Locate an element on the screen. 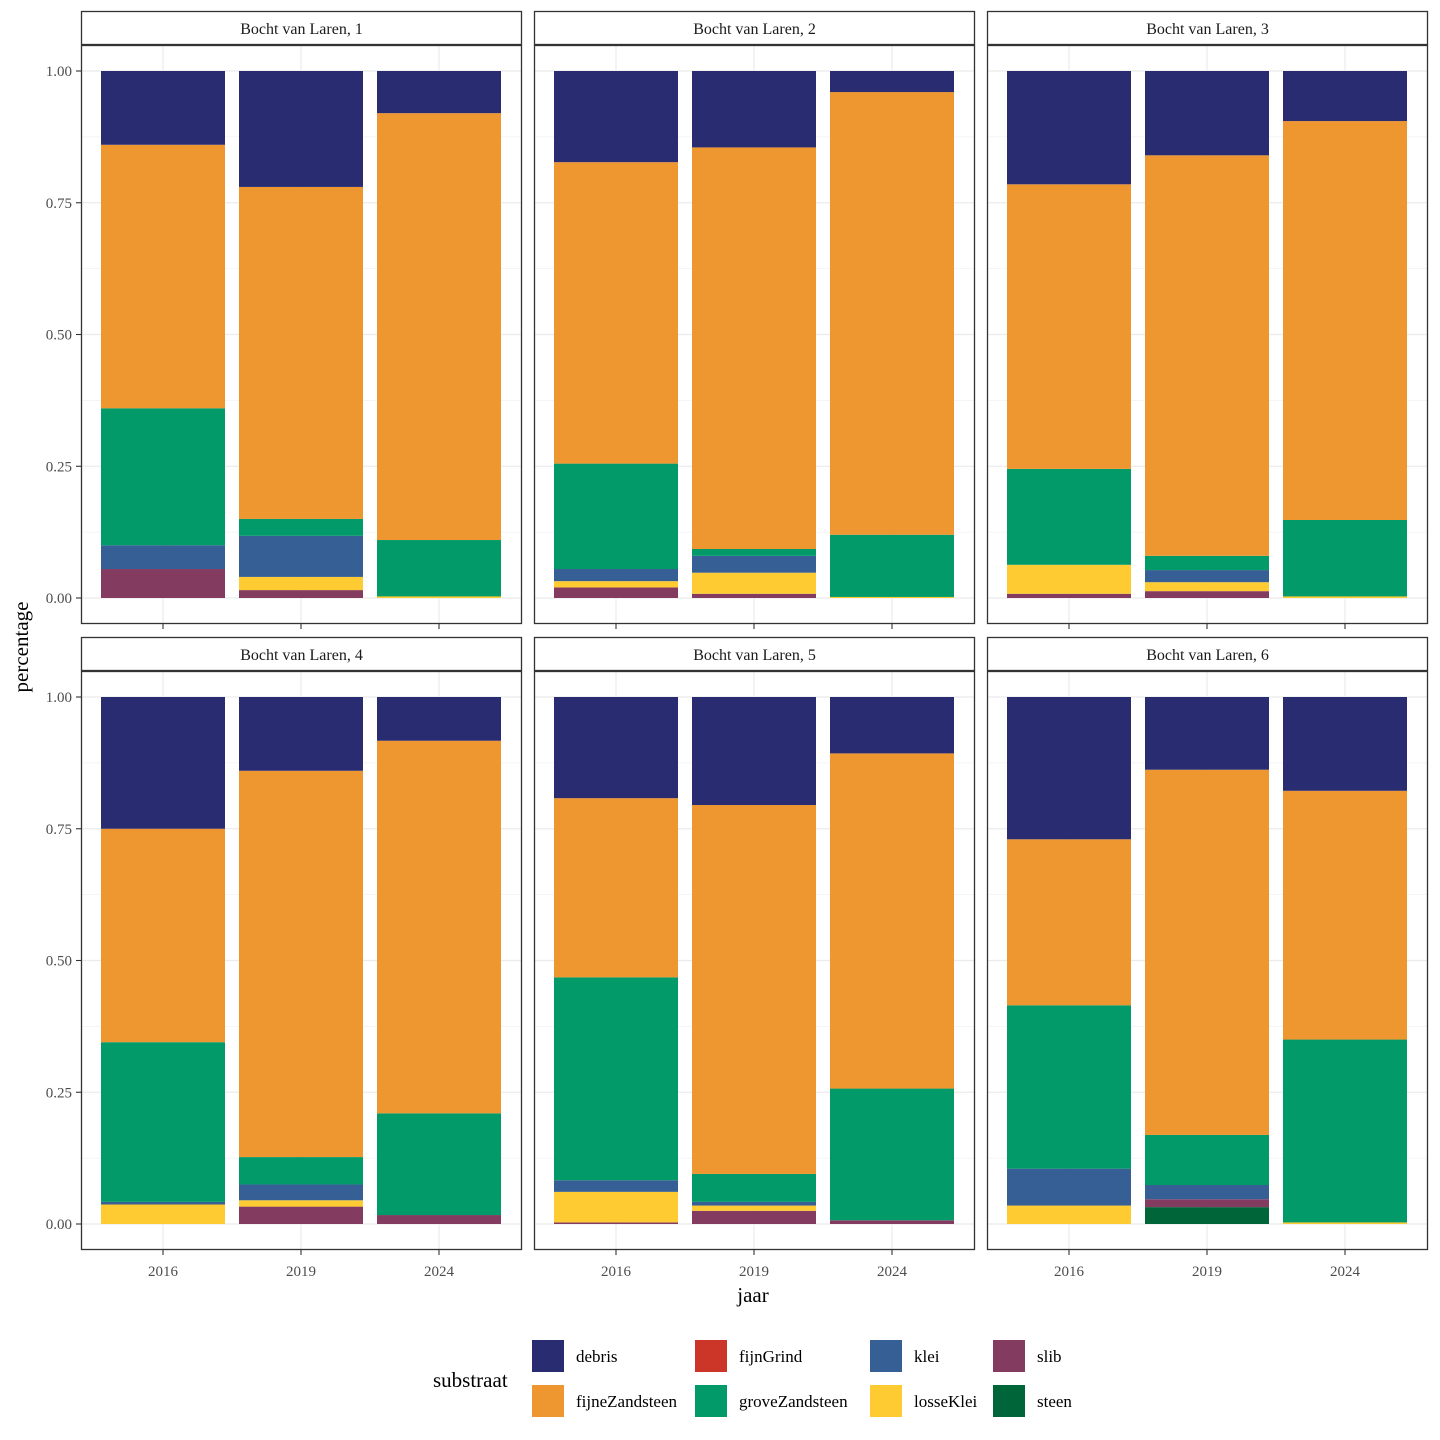 The height and width of the screenshot is (1440, 1440). legend-item-fijneZandsteen: fijneZandsteen is located at coordinates (605, 1401).